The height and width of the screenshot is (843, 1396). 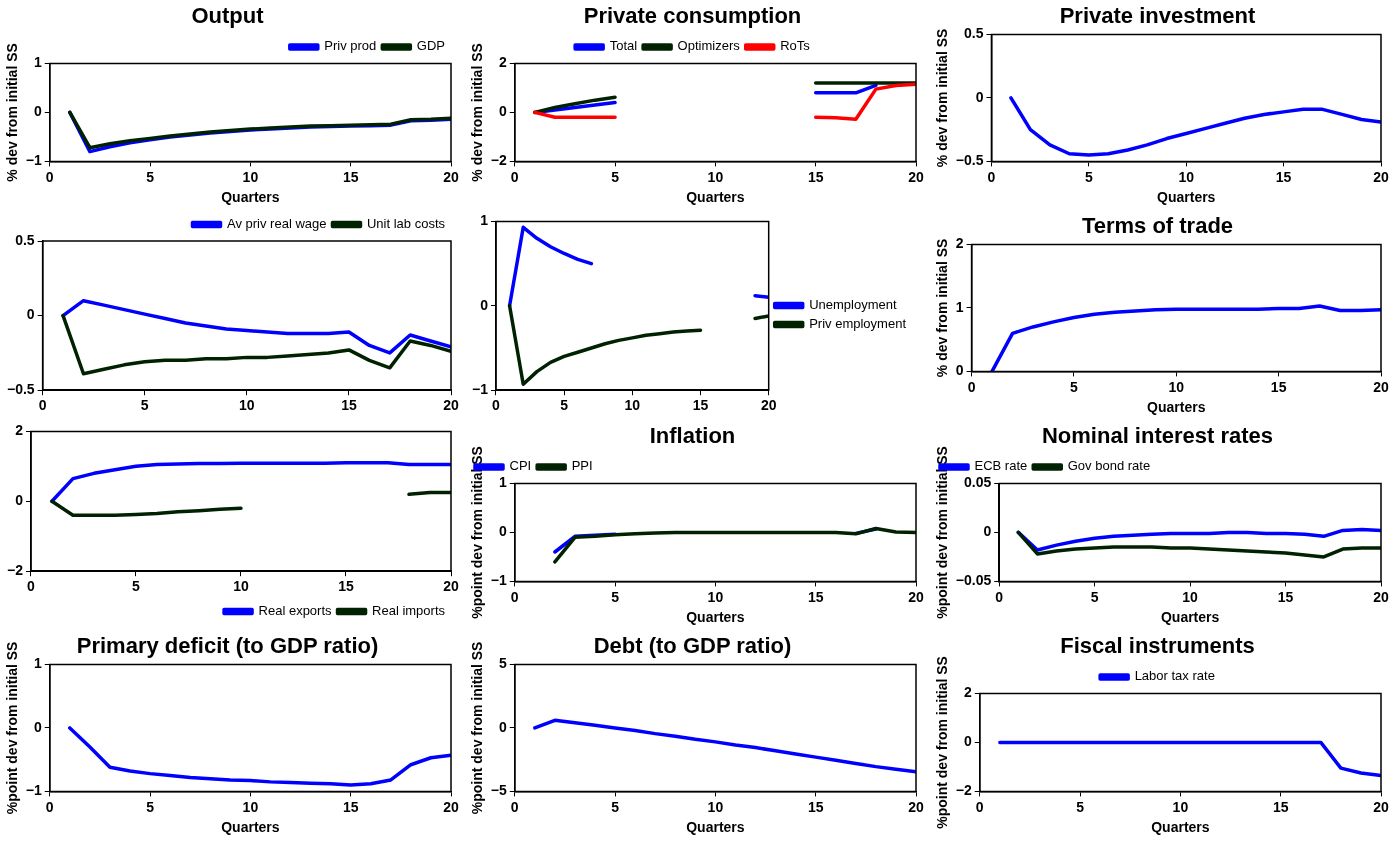 I want to click on legend-label: Total, so click(x=623, y=46).